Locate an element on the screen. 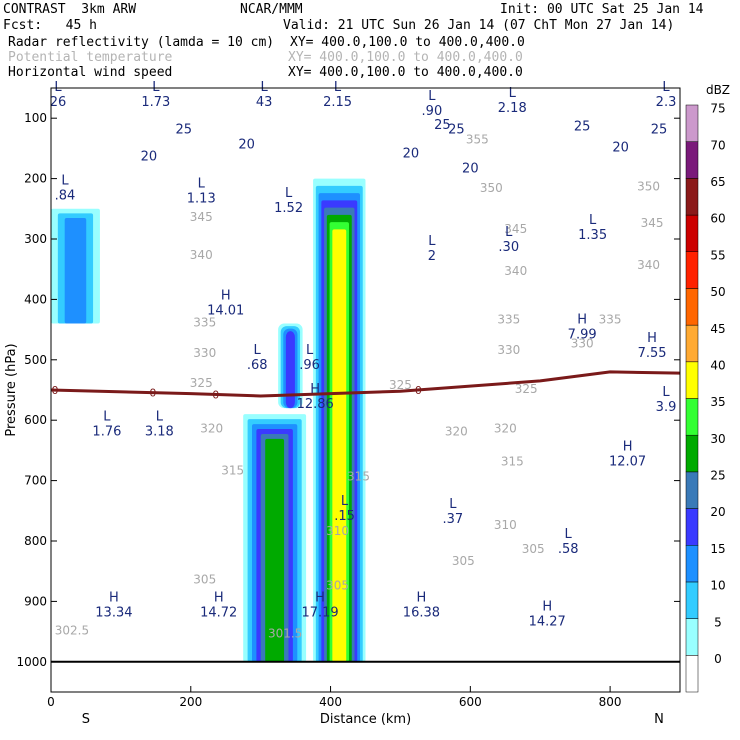 The height and width of the screenshot is (740, 740). pressure-center-value: 26 is located at coordinates (58, 102).